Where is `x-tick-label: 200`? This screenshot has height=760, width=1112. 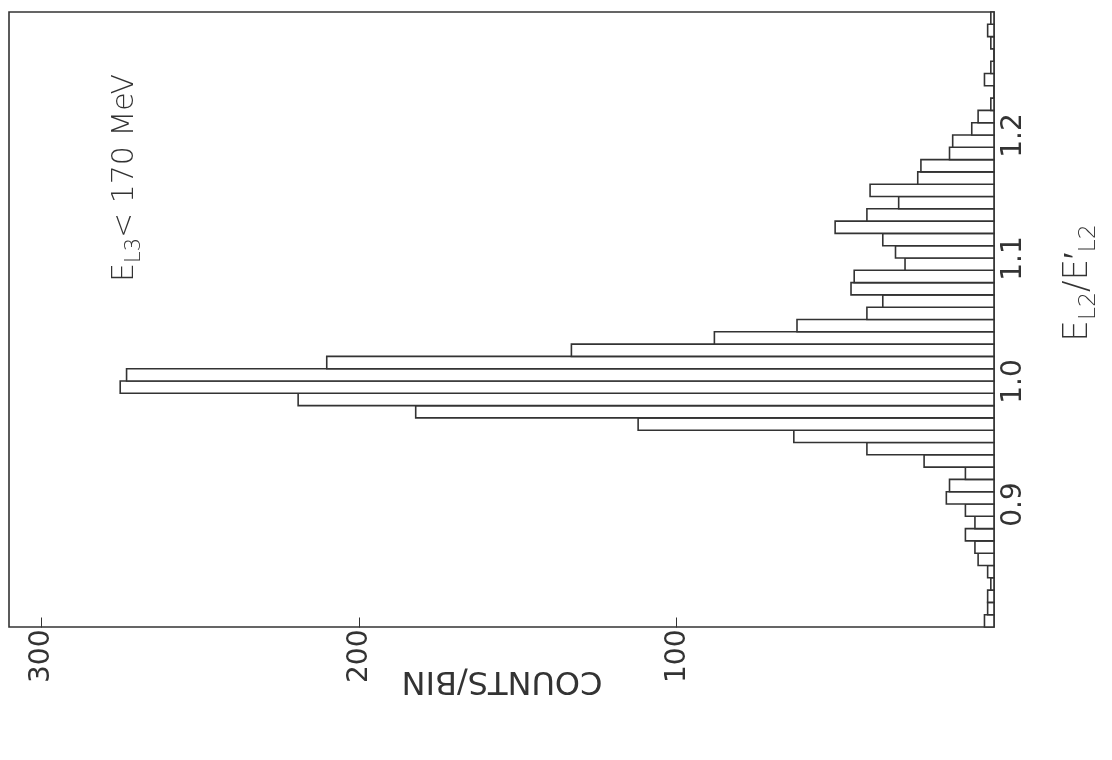
x-tick-label: 200 is located at coordinates (358, 656).